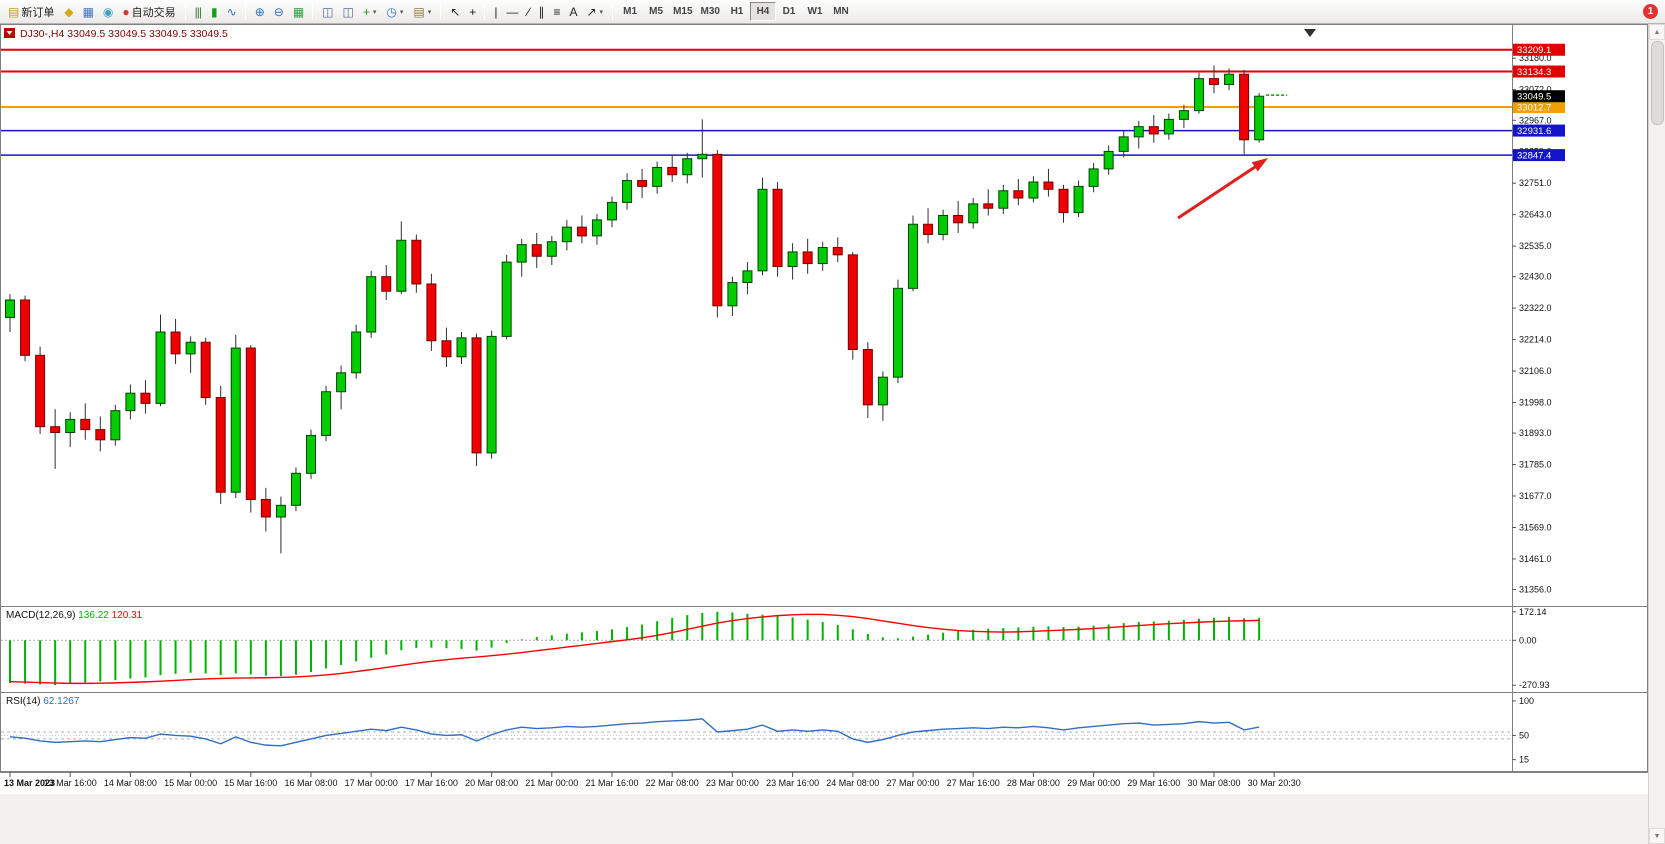 The height and width of the screenshot is (844, 1665). I want to click on scroll-down-button: ▼, so click(1657, 836).